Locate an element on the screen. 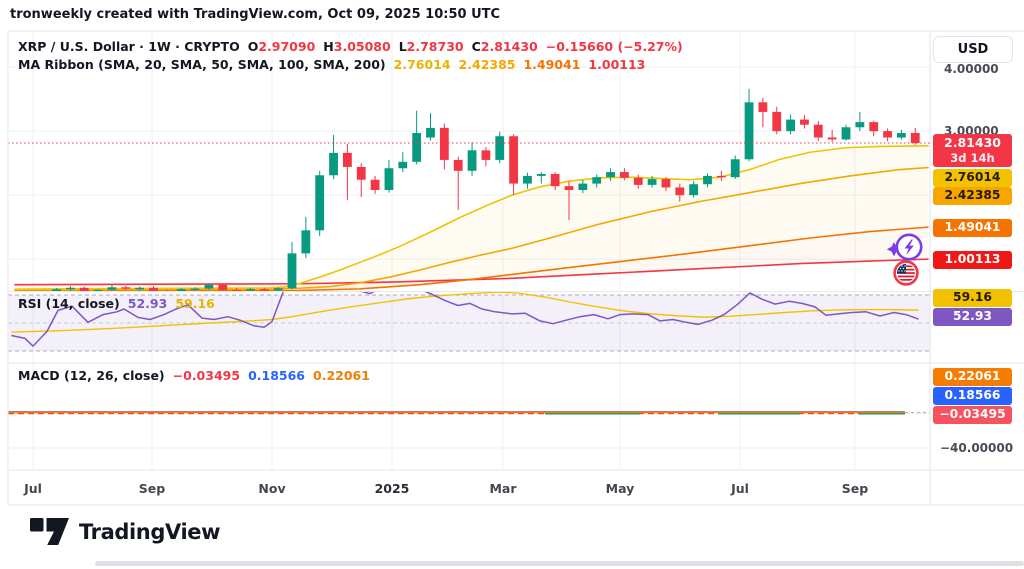 Image resolution: width=1024 pixels, height=569 pixels. us-flag-glyph is located at coordinates (906, 273).